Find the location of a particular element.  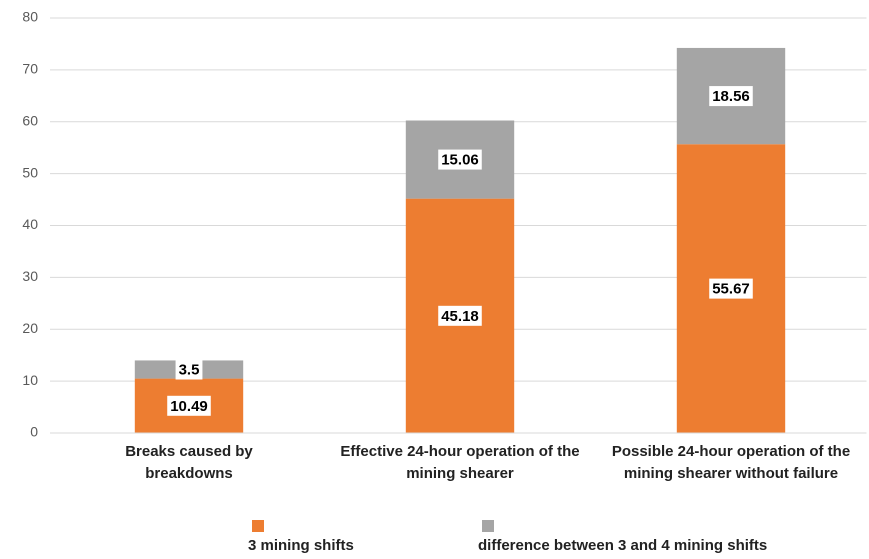

data-label: 18.56 is located at coordinates (731, 96).